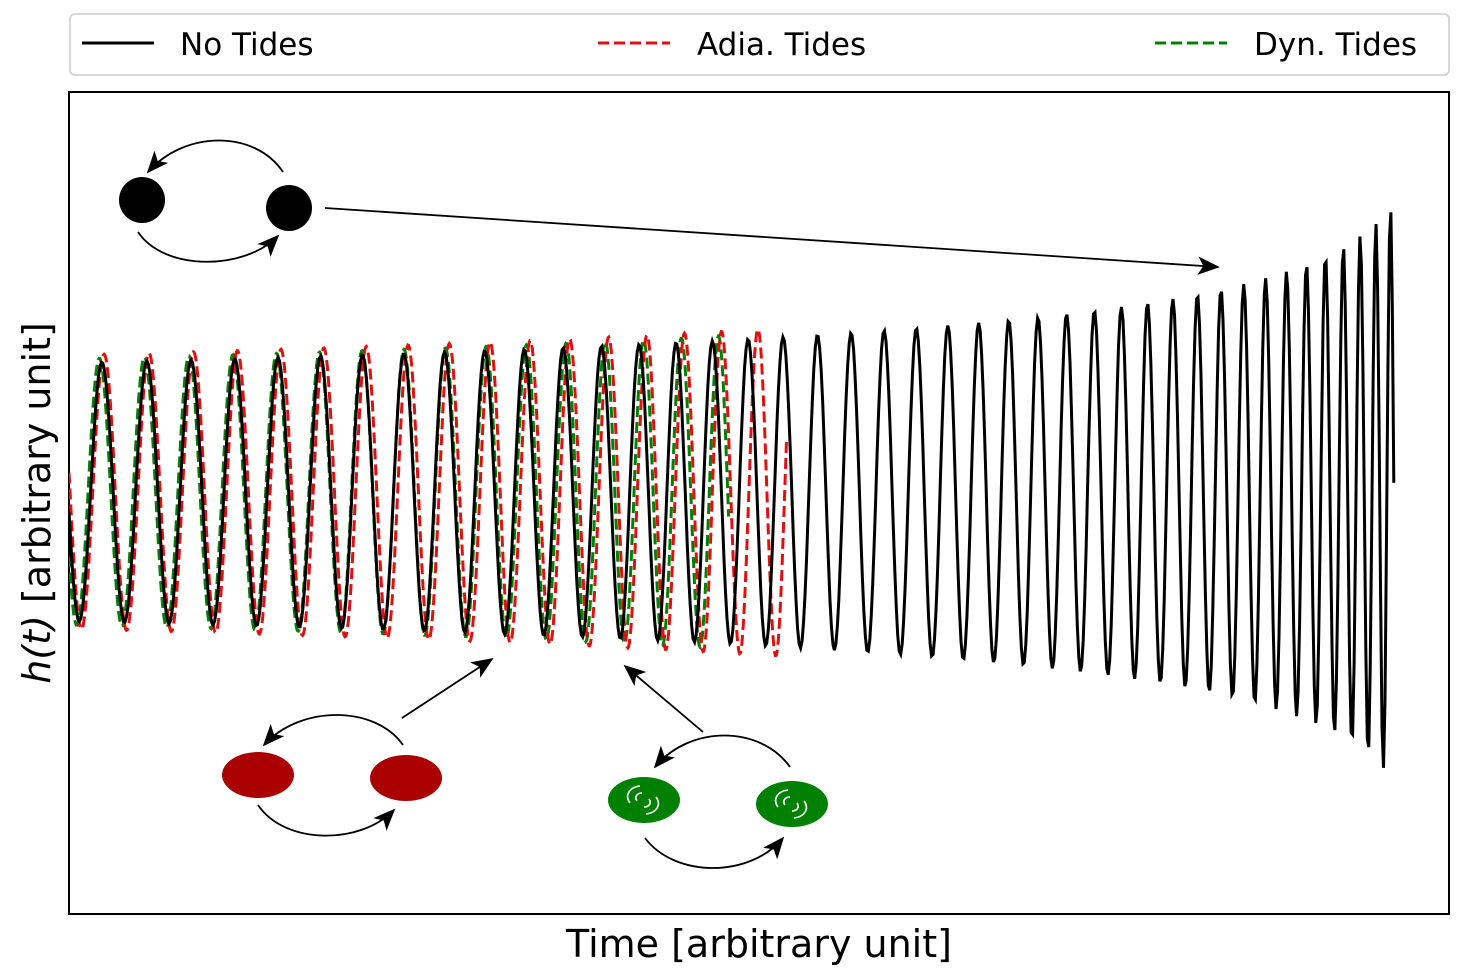 This screenshot has height=972, width=1461. What do you see at coordinates (258, 775) in the screenshot?
I see `red-body-left` at bounding box center [258, 775].